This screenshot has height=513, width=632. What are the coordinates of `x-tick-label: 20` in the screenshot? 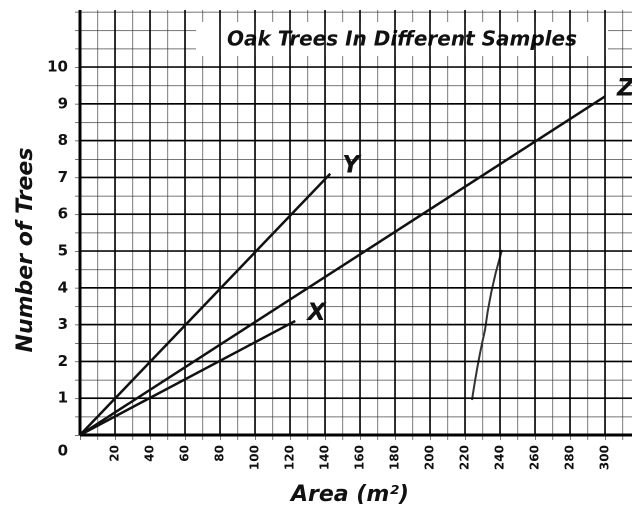 It's located at (115, 453).